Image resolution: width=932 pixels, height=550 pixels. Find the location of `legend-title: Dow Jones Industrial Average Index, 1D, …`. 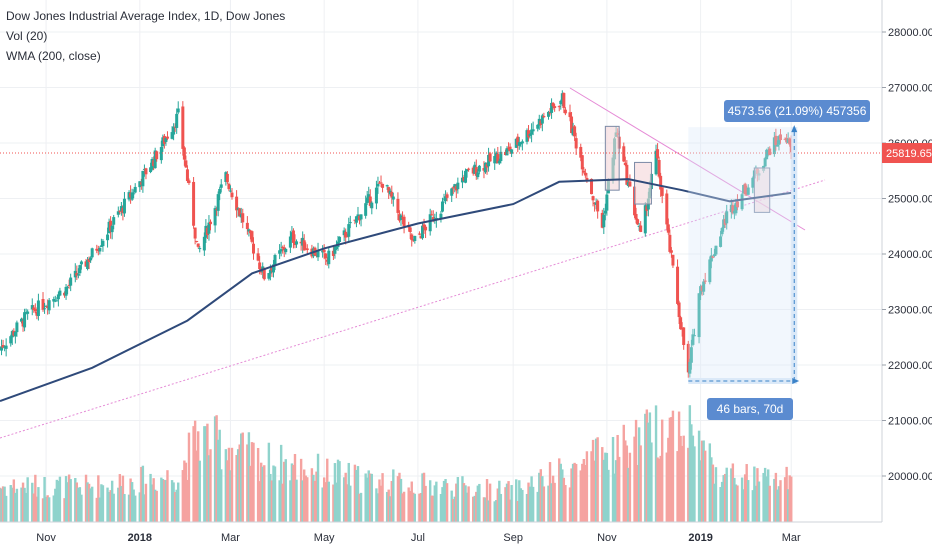

legend-title: Dow Jones Industrial Average Index, 1D, … is located at coordinates (146, 16).